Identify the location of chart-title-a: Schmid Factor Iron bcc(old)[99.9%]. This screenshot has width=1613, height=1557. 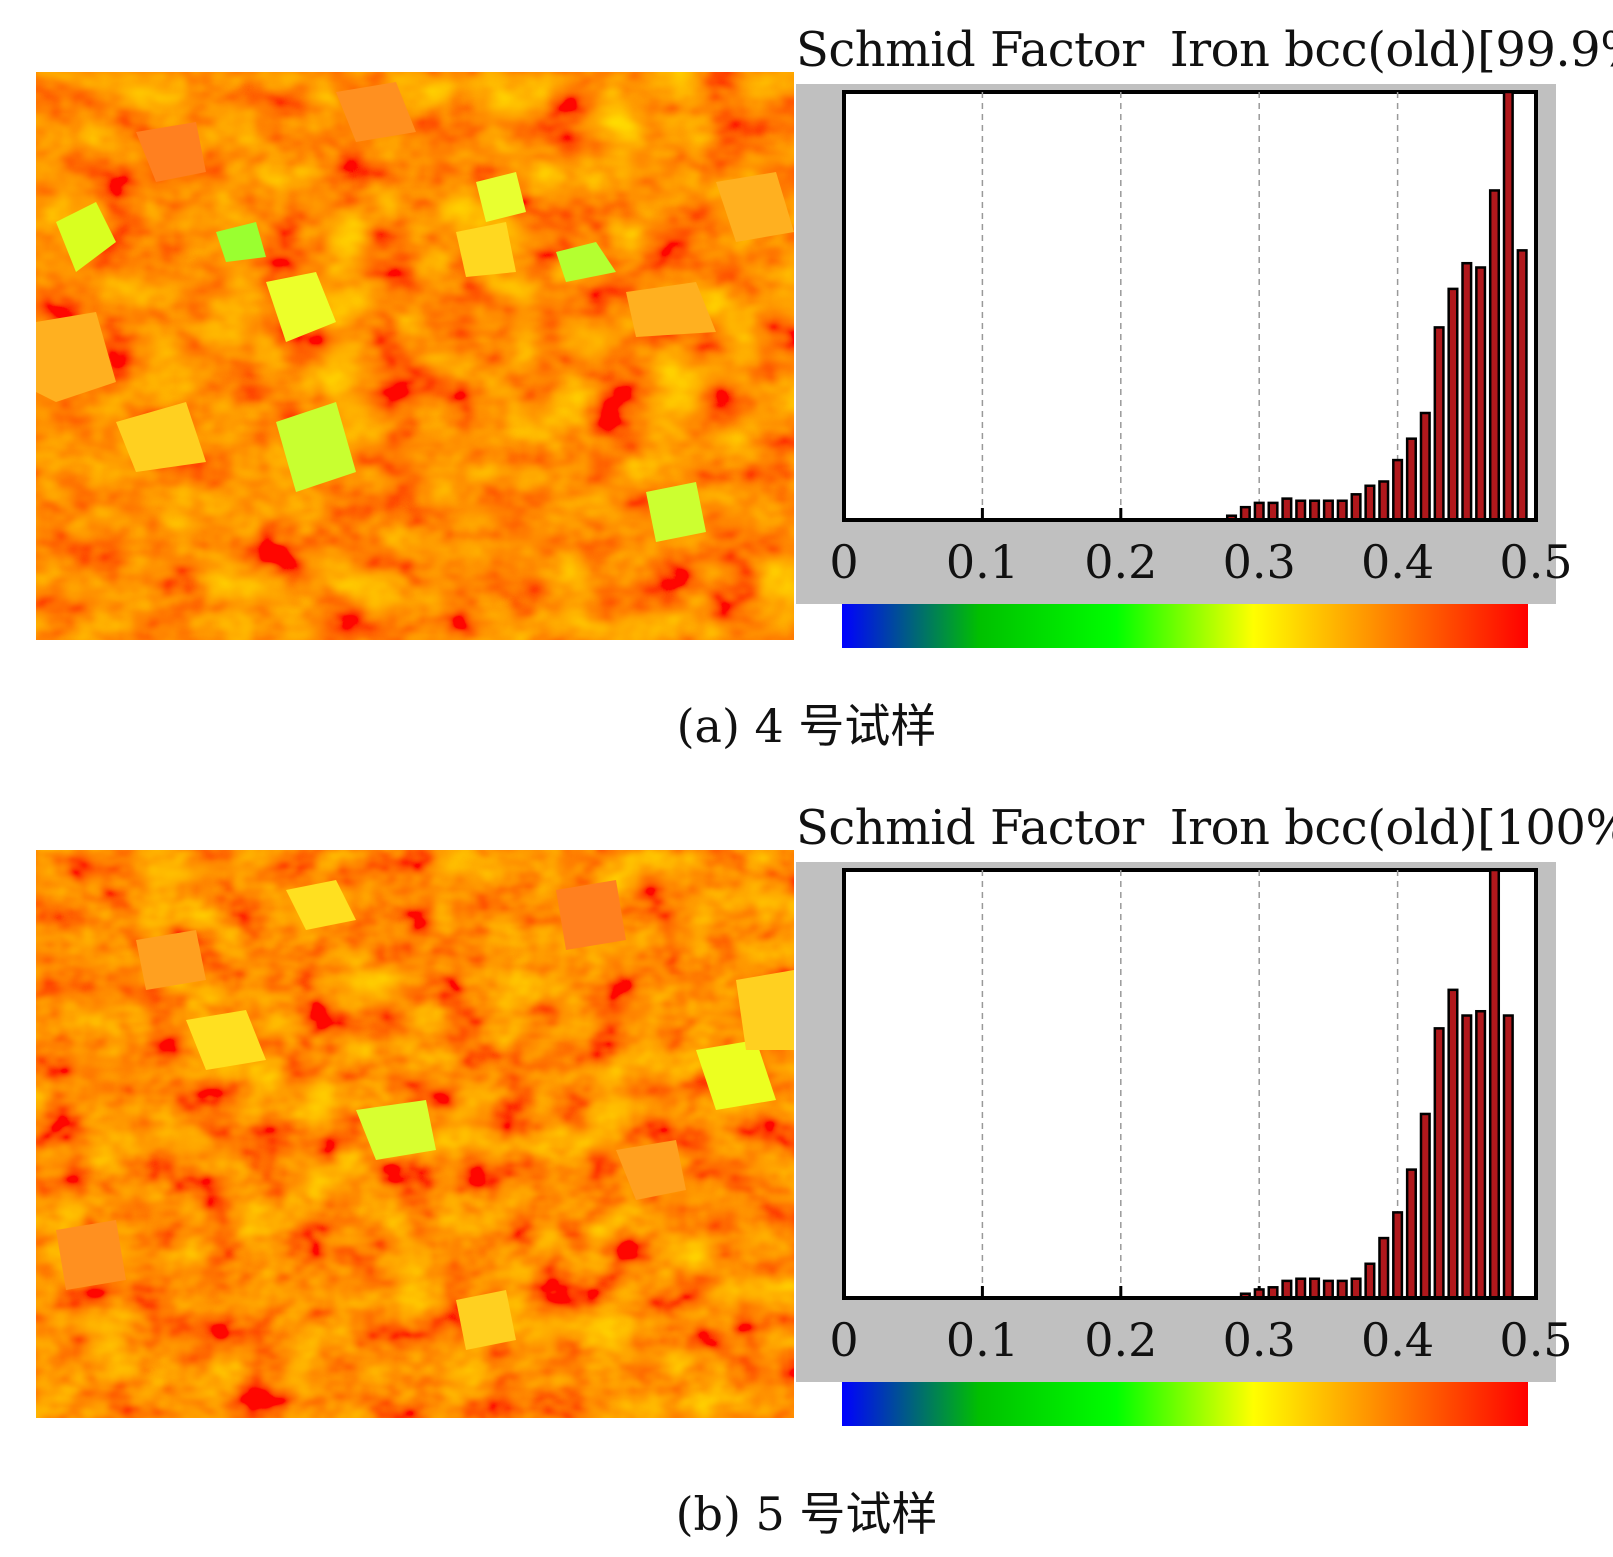
(1204, 50).